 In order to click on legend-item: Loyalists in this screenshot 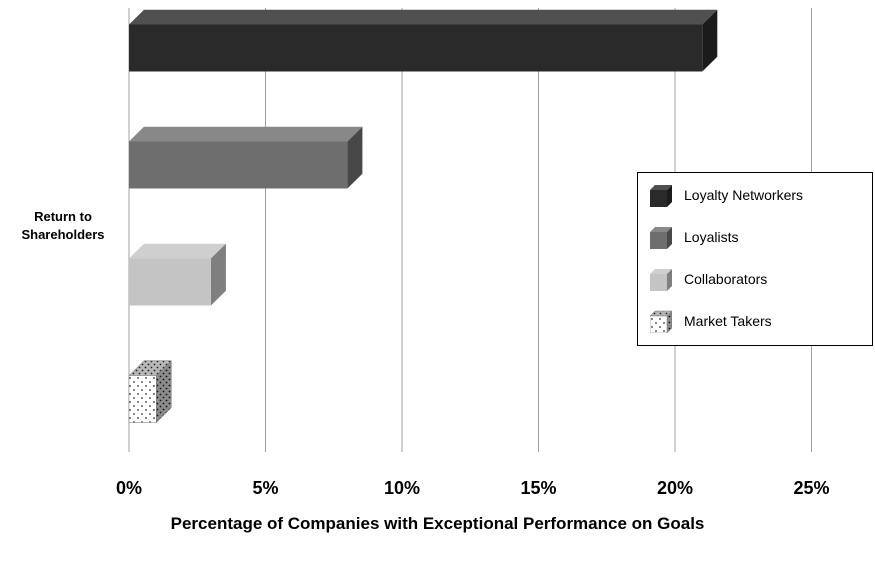, I will do `click(694, 237)`.